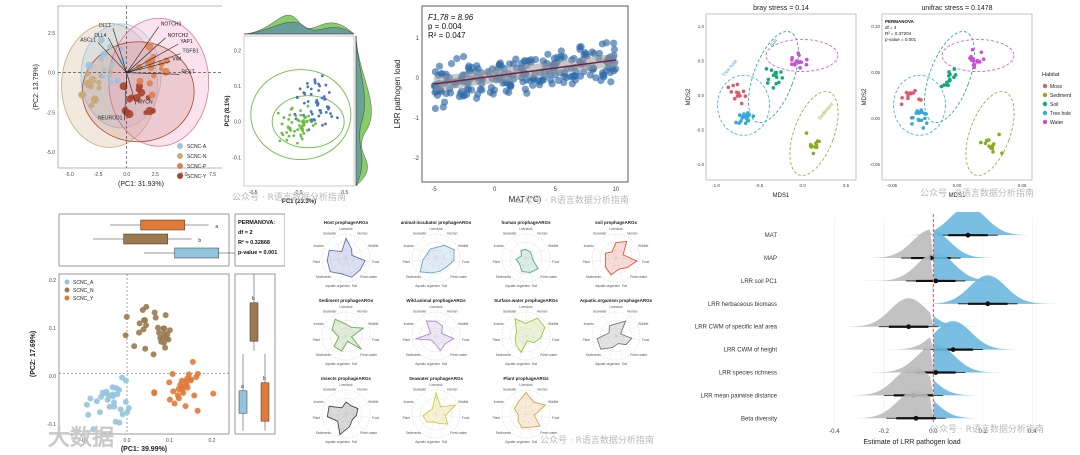  Describe the element at coordinates (781, 196) in the screenshot. I see `x-axis-label: MDS1` at that location.